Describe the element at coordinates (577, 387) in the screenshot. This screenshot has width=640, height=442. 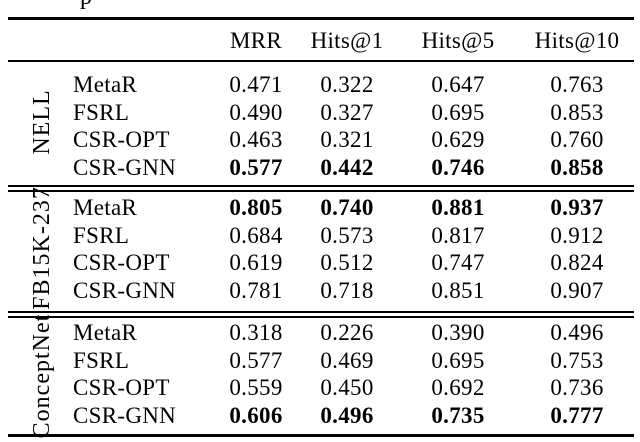
I see `metric-value: 0.736` at that location.